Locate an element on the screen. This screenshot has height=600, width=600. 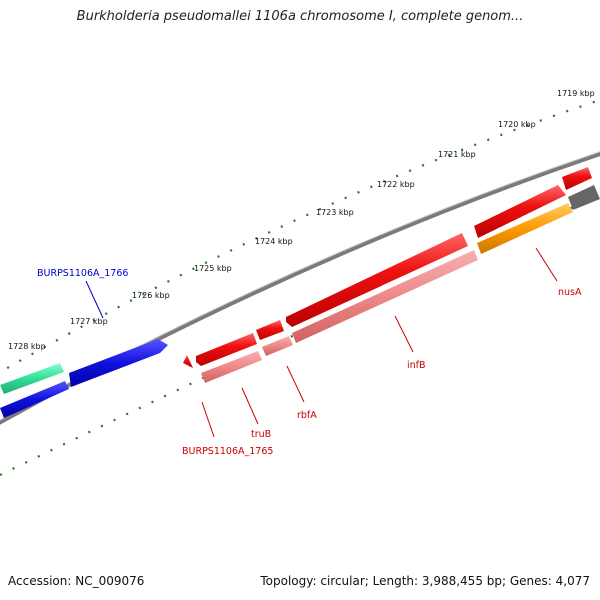
gene-trub-arrow is located at coordinates (270, 330).